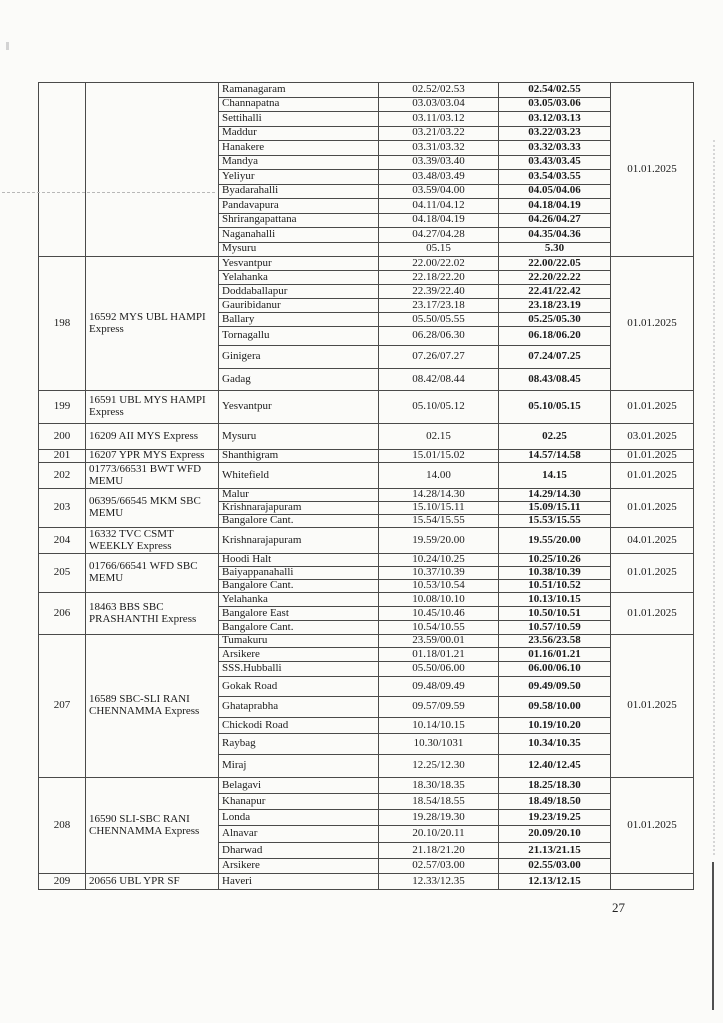  Describe the element at coordinates (366, 744) in the screenshot. I see `table-row: Raybag 10.30/1031 10.34/10.35` at that location.